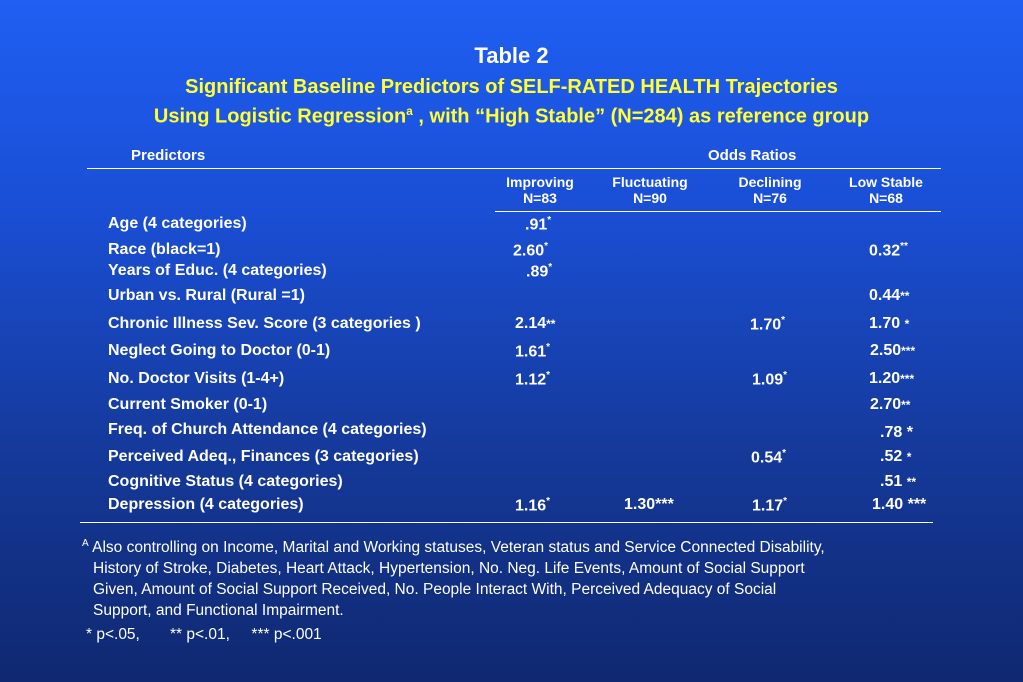 The height and width of the screenshot is (682, 1023). I want to click on cell-education-improving: .89*, so click(539, 271).